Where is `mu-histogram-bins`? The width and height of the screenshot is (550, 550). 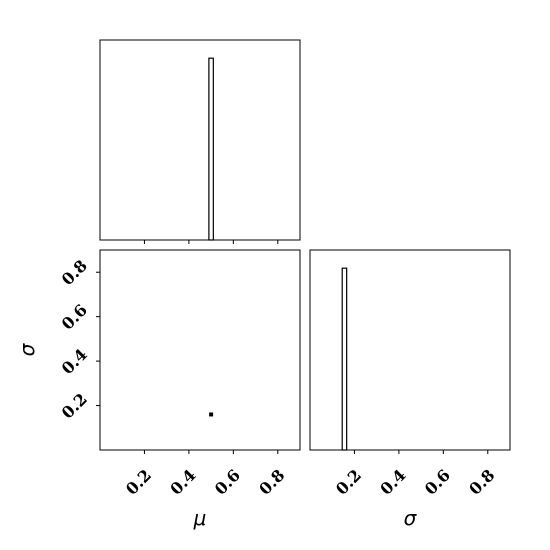
mu-histogram-bins is located at coordinates (211, 149).